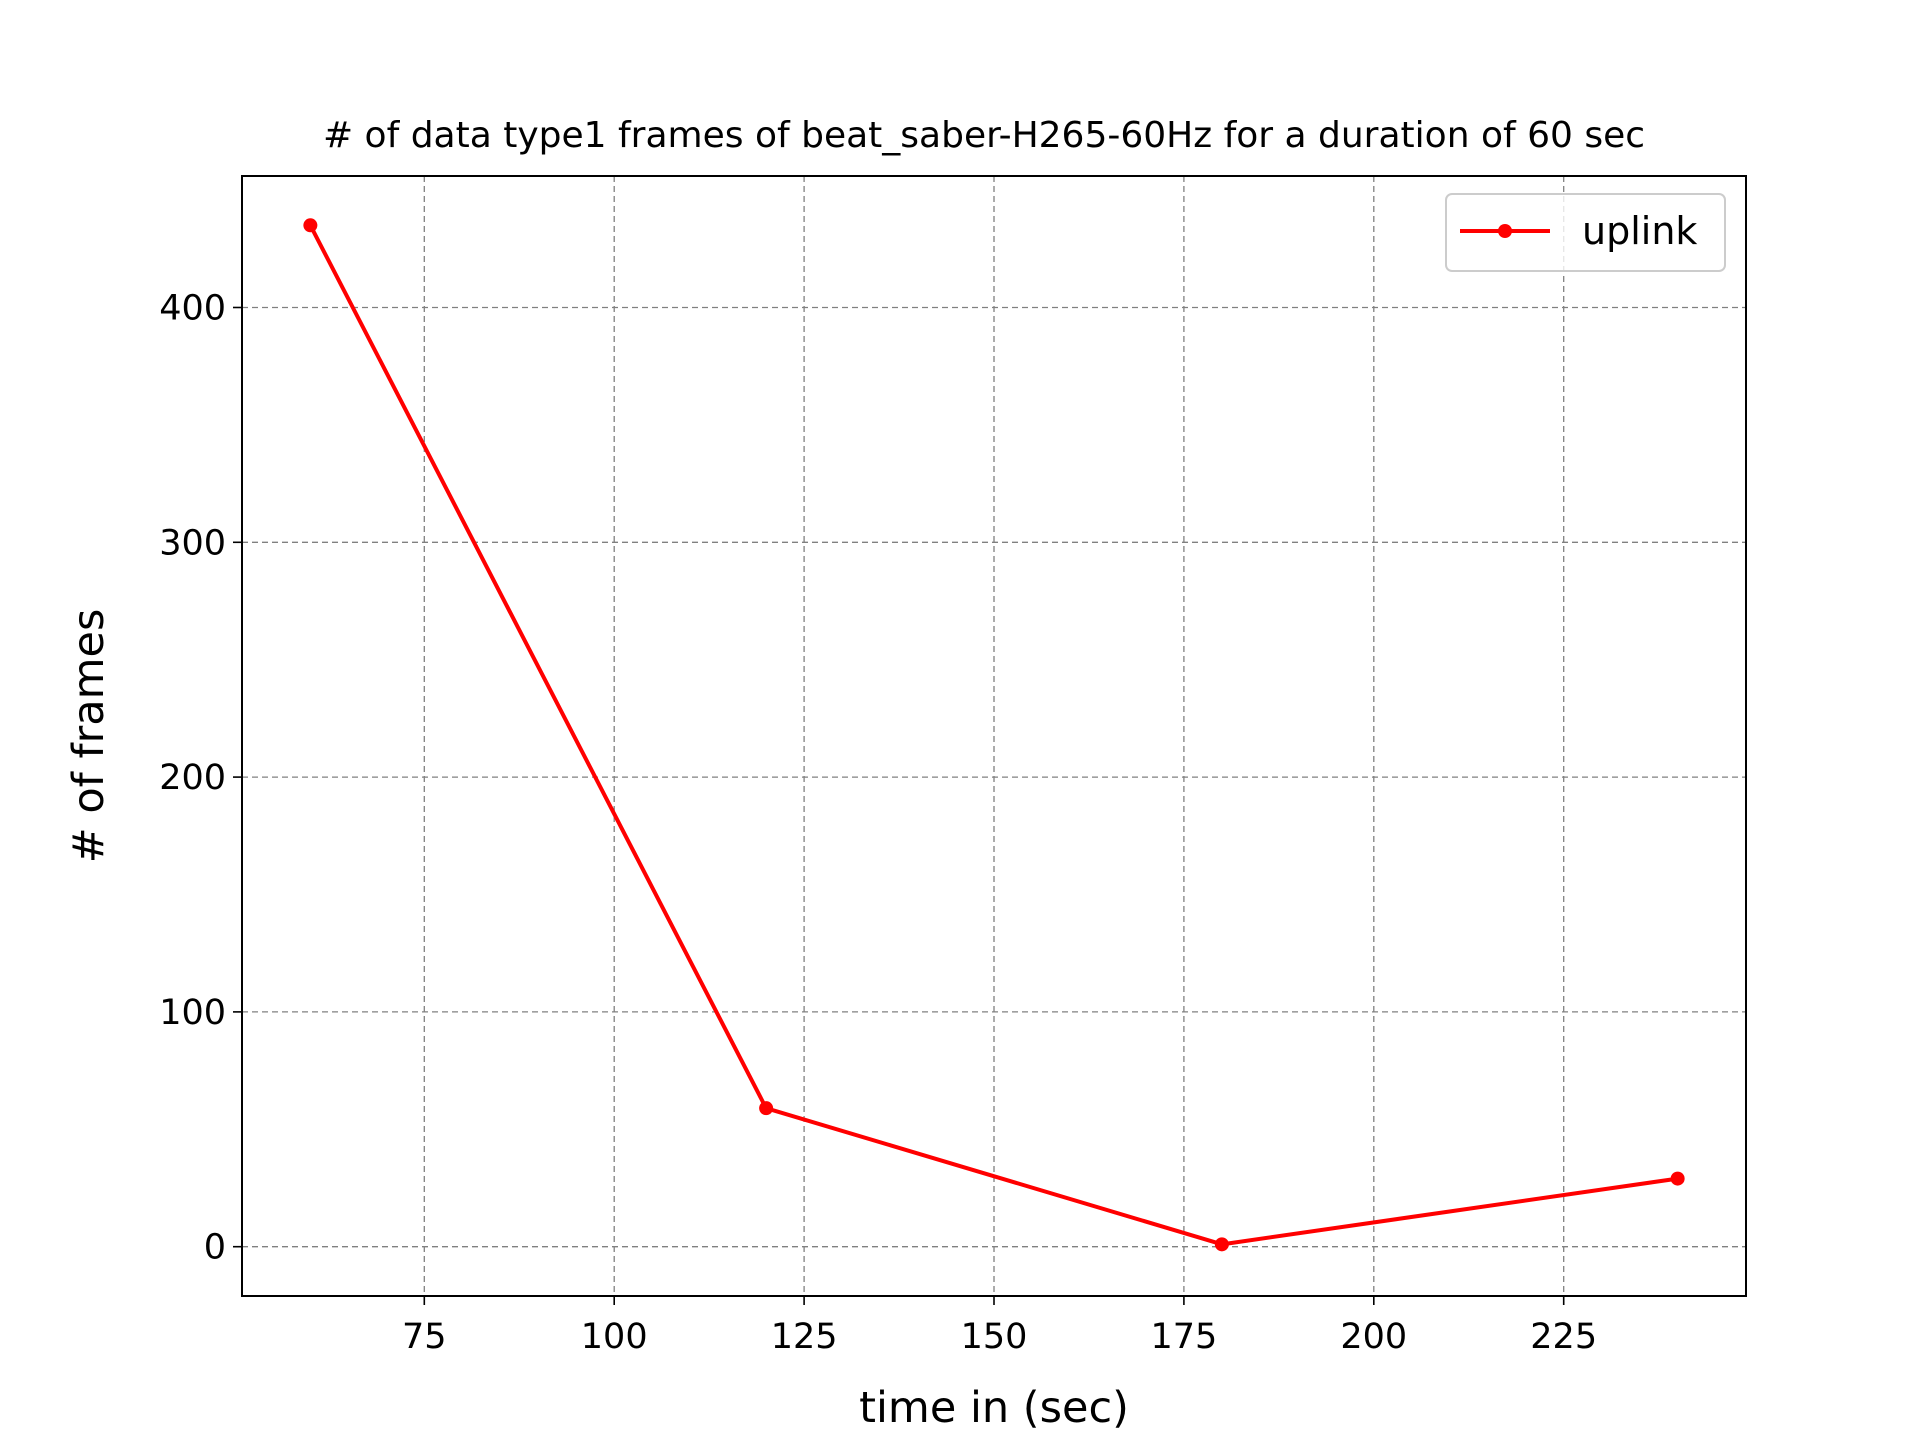 The height and width of the screenshot is (1440, 1920). I want to click on x-tick-label: 175, so click(1183, 1337).